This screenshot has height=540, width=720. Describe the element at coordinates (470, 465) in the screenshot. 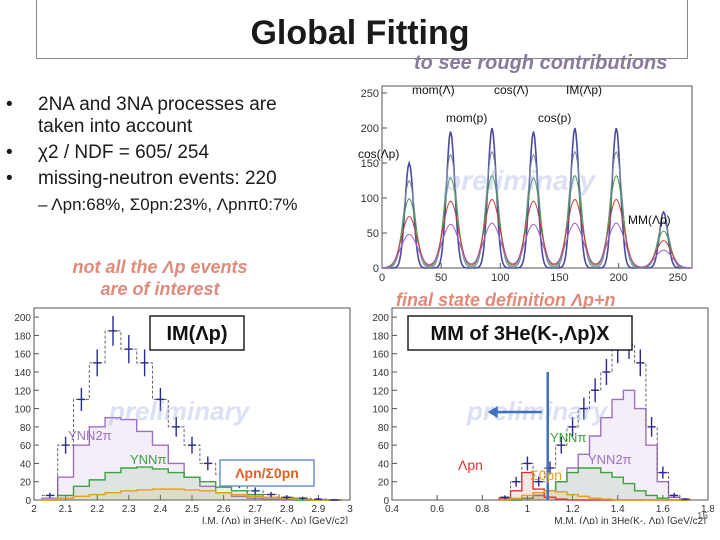

I see `component-label: Λpn` at that location.